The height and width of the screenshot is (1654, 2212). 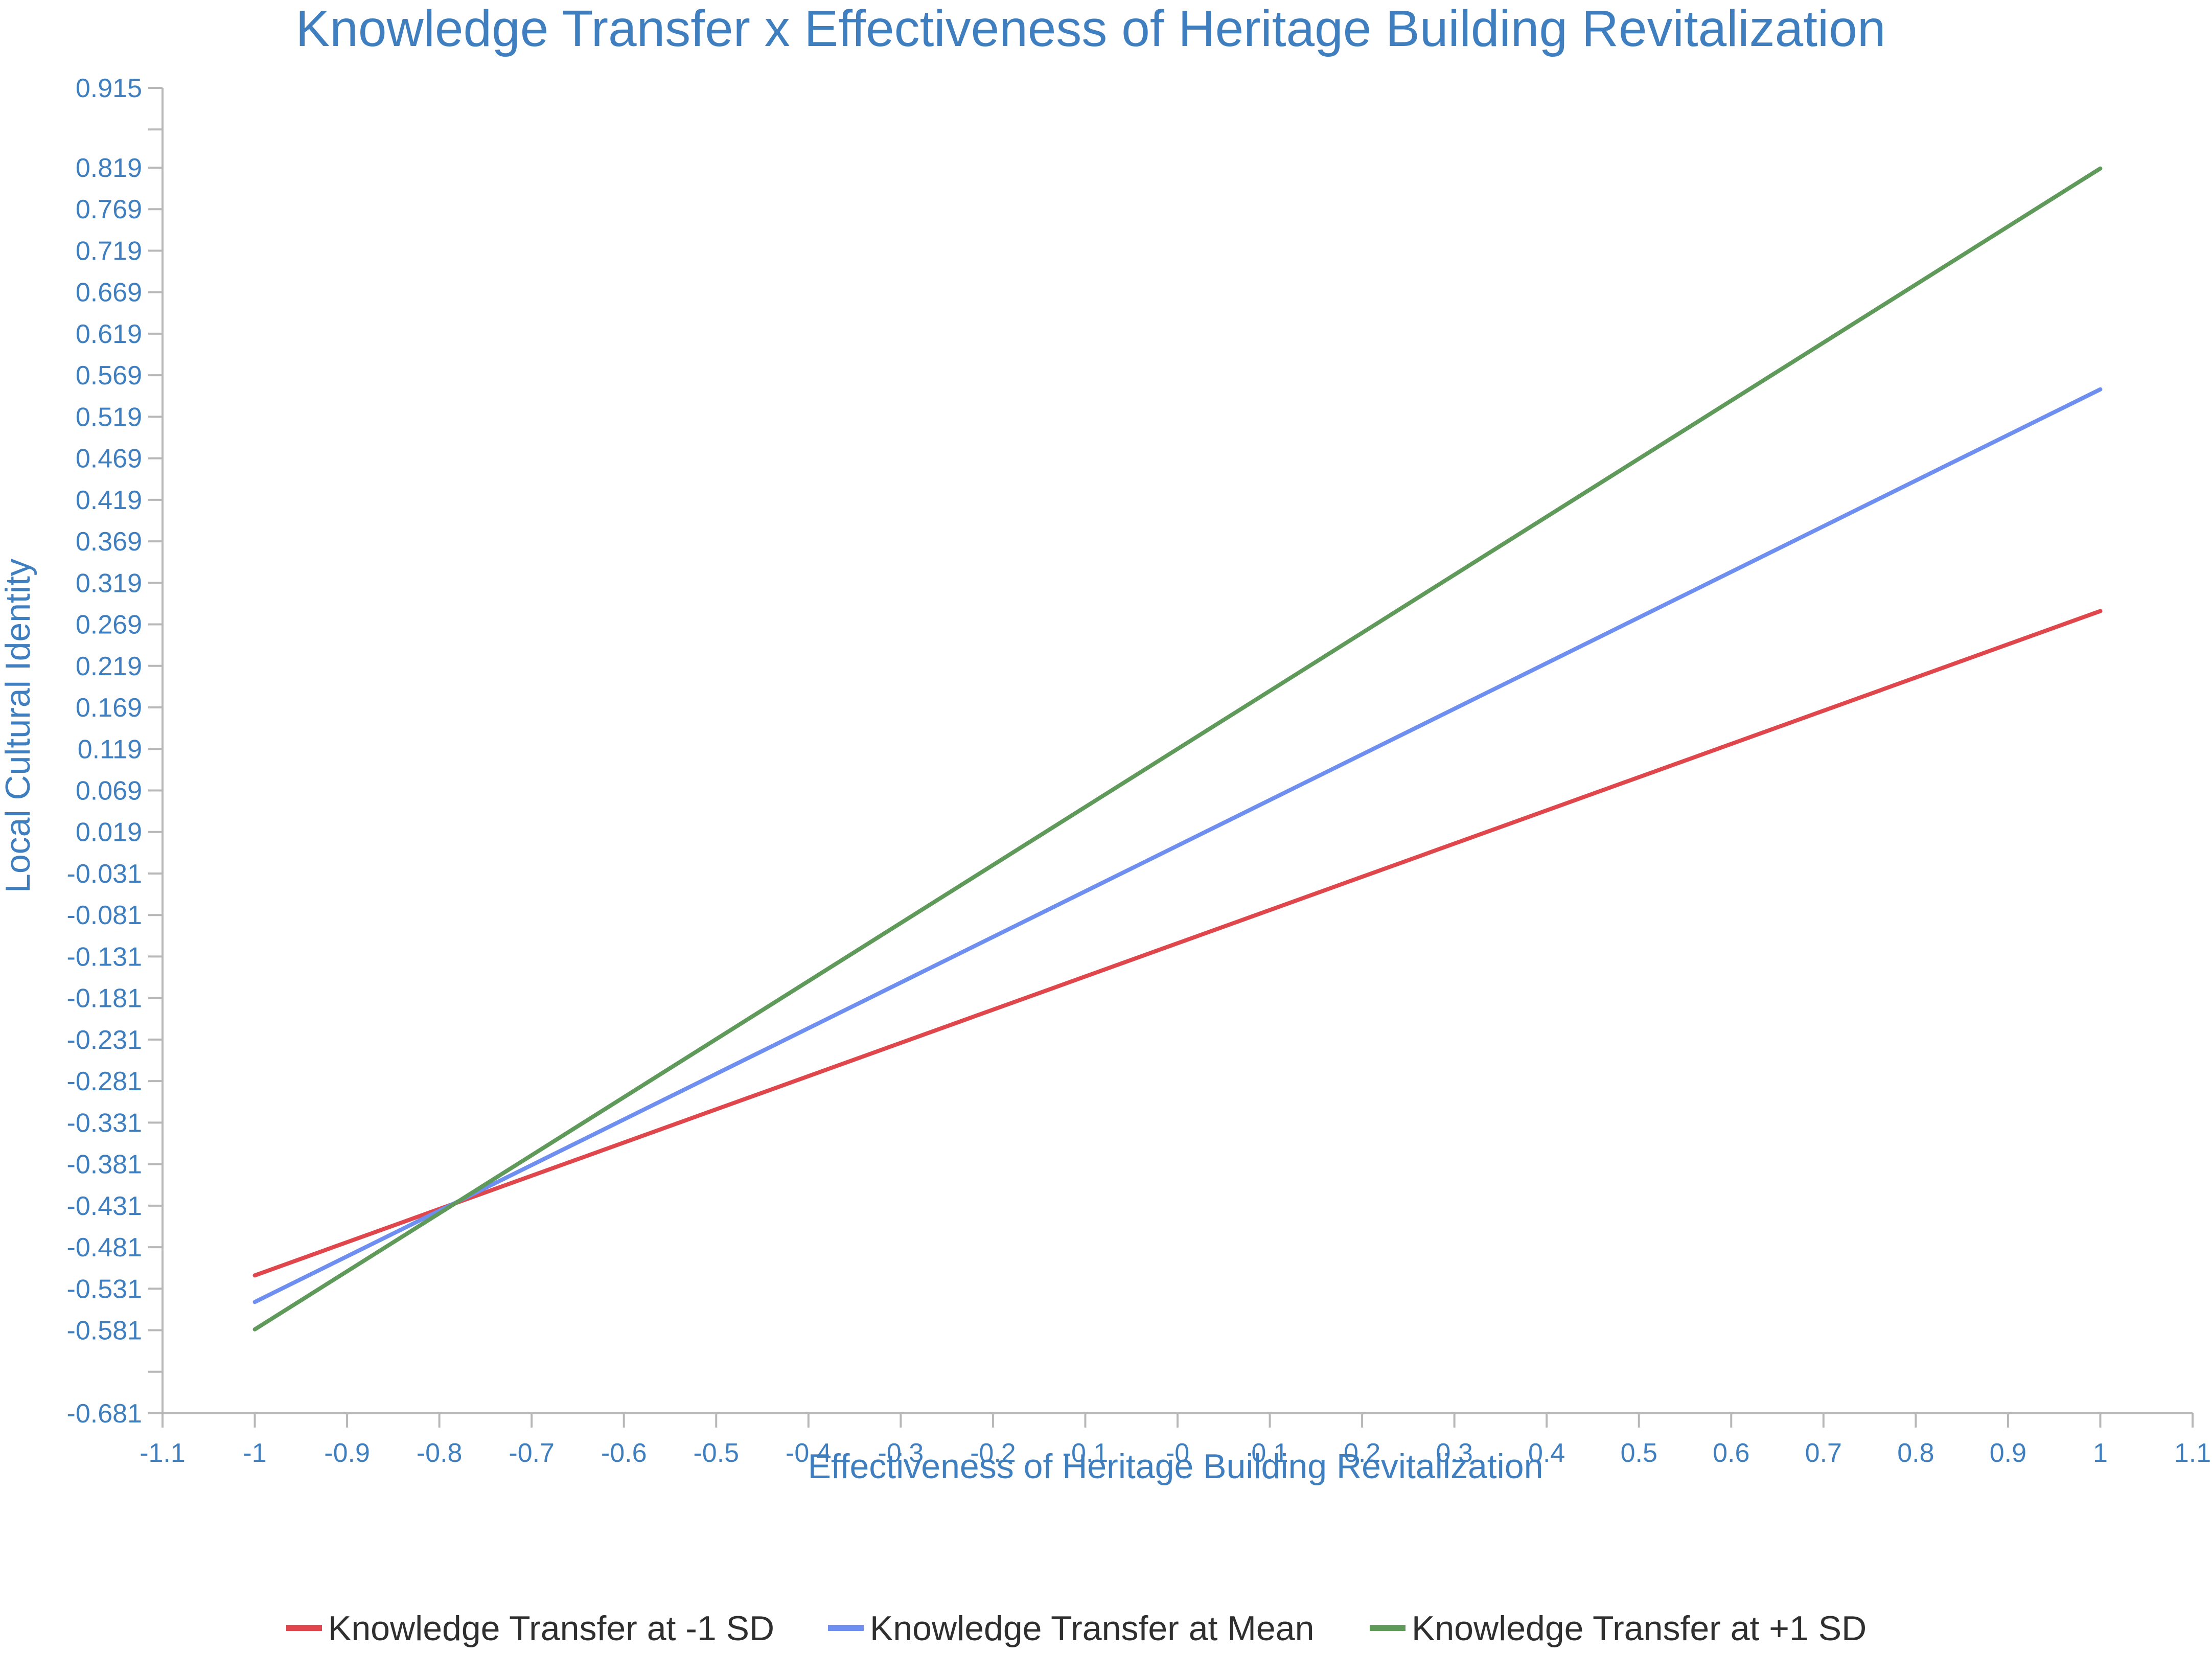 I want to click on x-tick-label: -0.4, so click(x=809, y=1453).